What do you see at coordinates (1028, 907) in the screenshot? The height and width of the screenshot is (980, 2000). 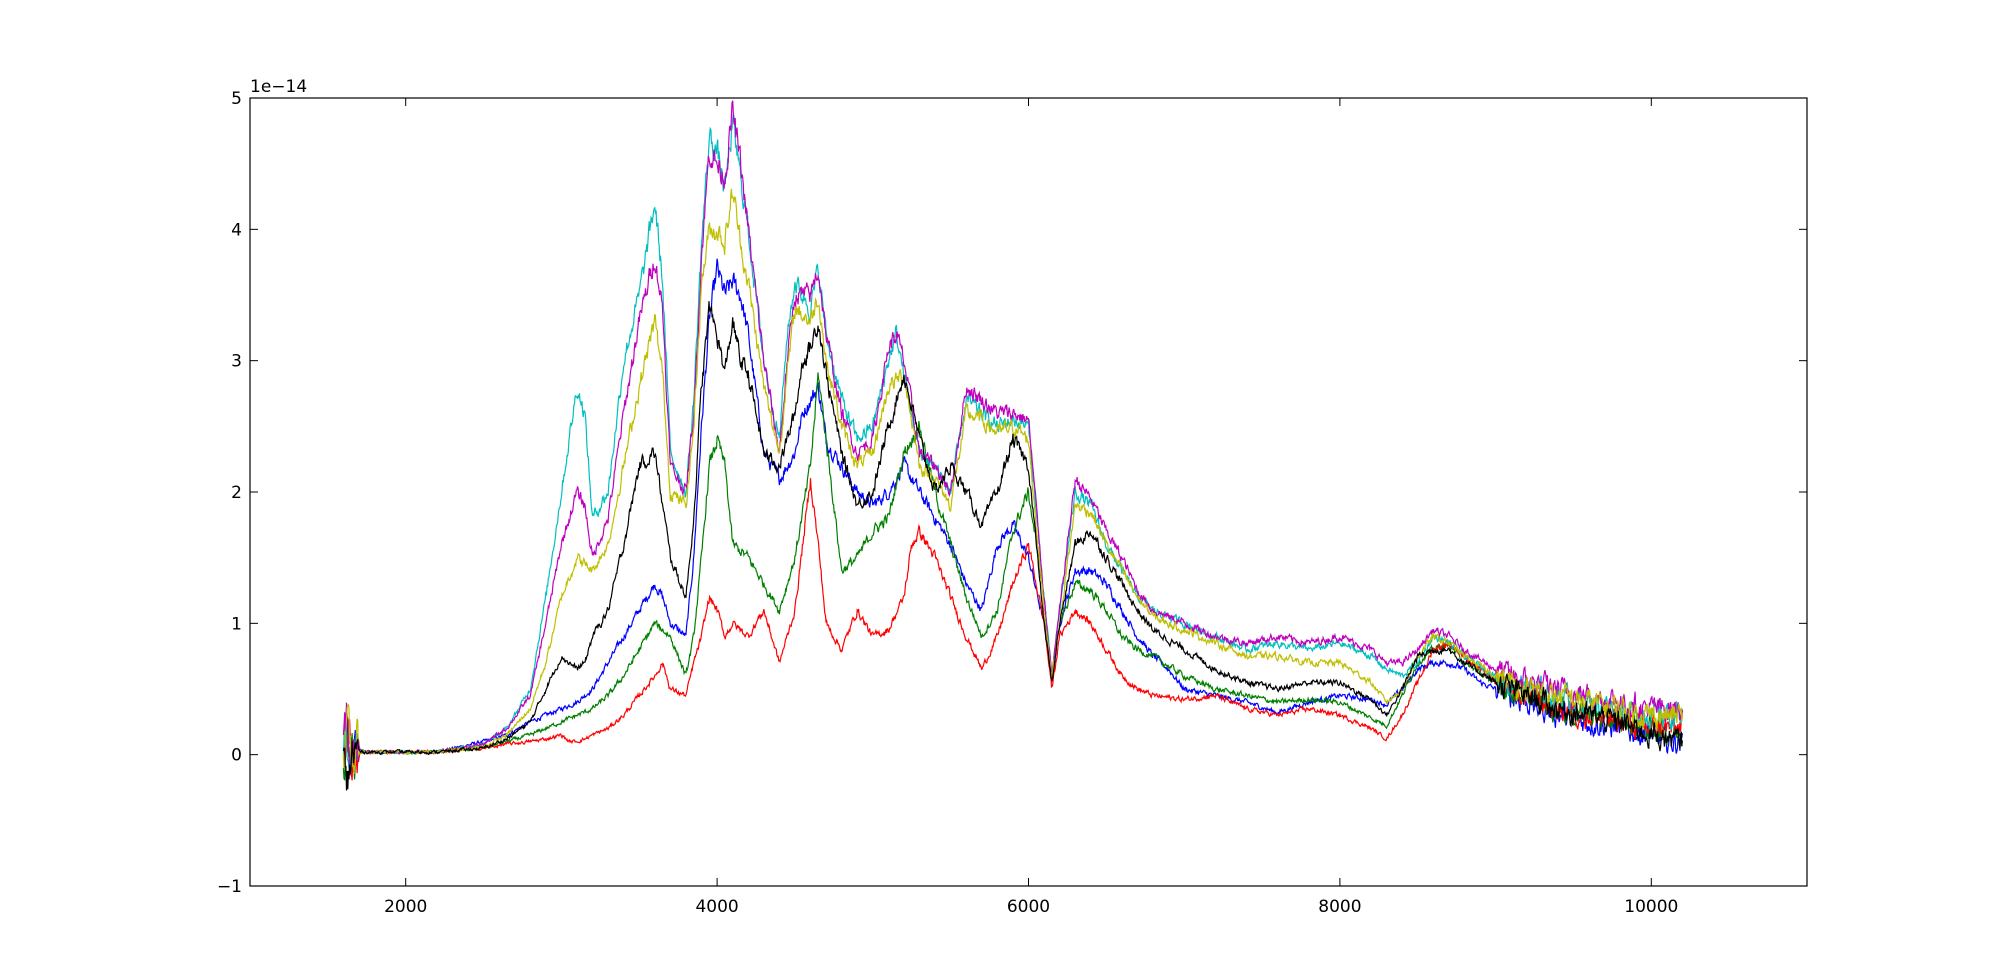 I see `x-tick-label: 6000` at bounding box center [1028, 907].